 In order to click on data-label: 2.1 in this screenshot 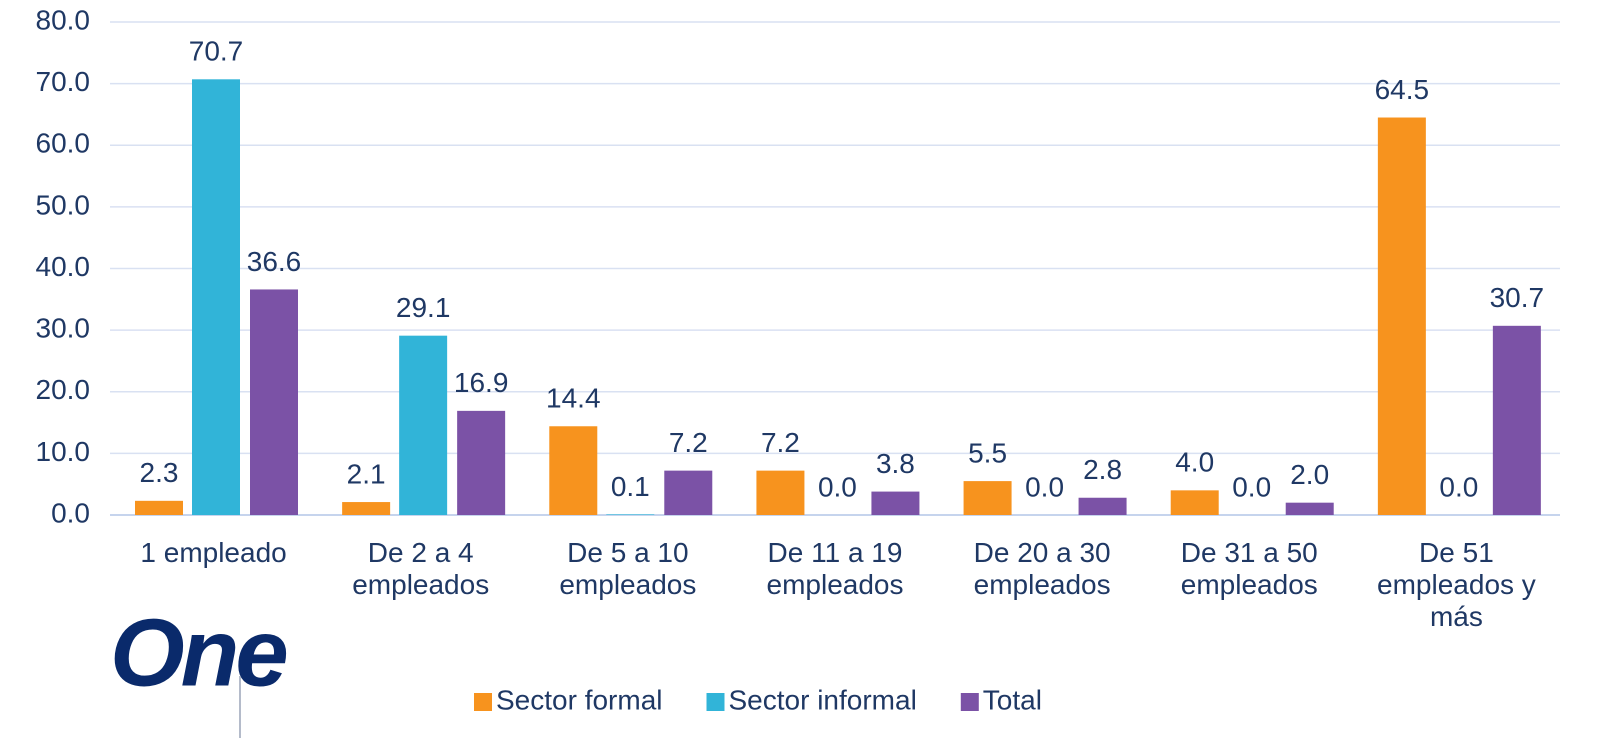, I will do `click(366, 473)`.